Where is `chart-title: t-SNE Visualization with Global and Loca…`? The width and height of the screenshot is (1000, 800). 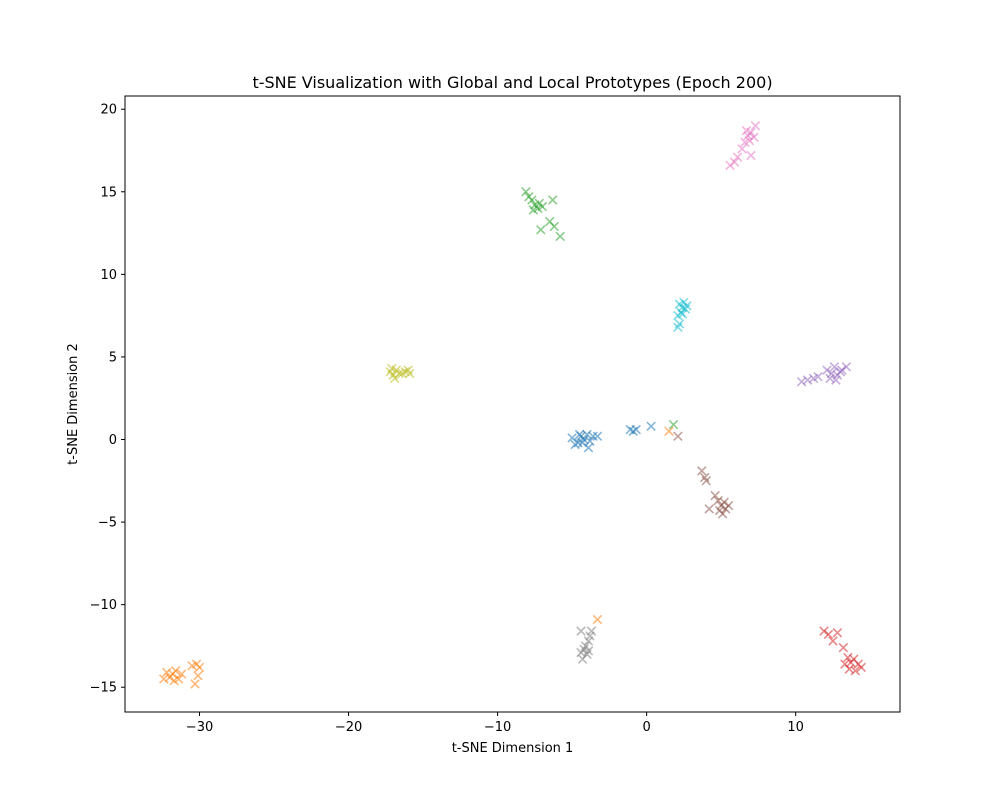 chart-title: t-SNE Visualization with Global and Loca… is located at coordinates (512, 82).